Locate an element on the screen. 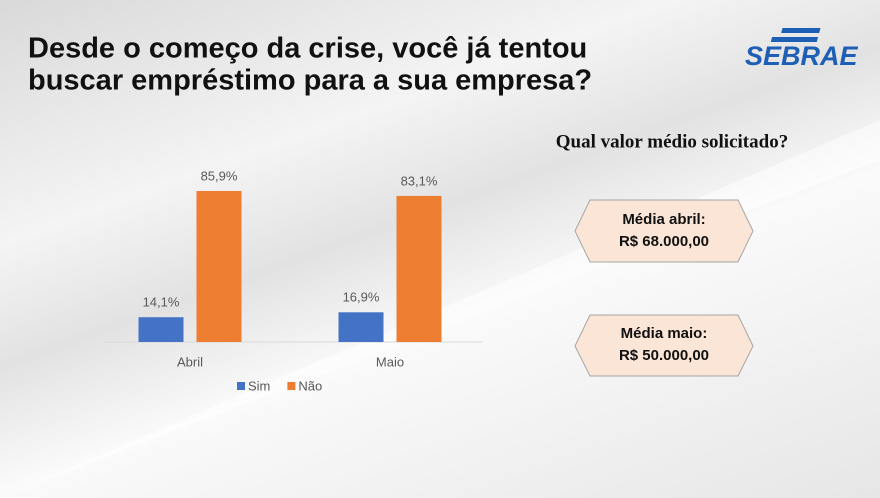  title-line: Desde o começo da crise, você já tentou is located at coordinates (307, 49).